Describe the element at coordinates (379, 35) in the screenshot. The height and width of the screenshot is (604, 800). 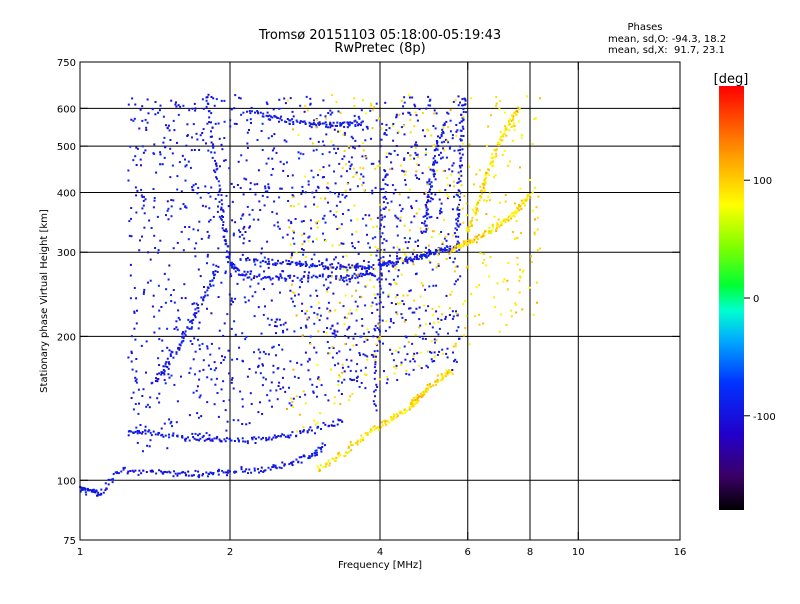
I see `chart-title: Tromsø 20151103 05:18:00-05:19:43` at that location.